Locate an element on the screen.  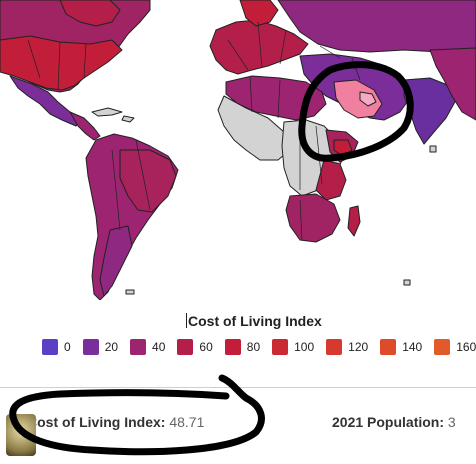
cost-value: 48.71 is located at coordinates (187, 422).